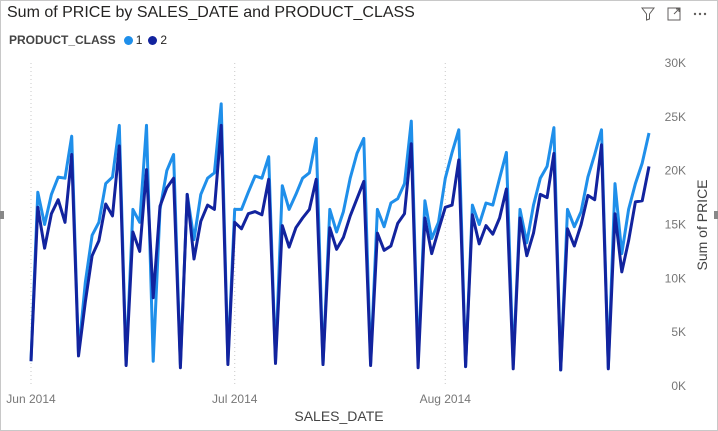 Image resolution: width=718 pixels, height=431 pixels. I want to click on legend-label-2: 2, so click(164, 40).